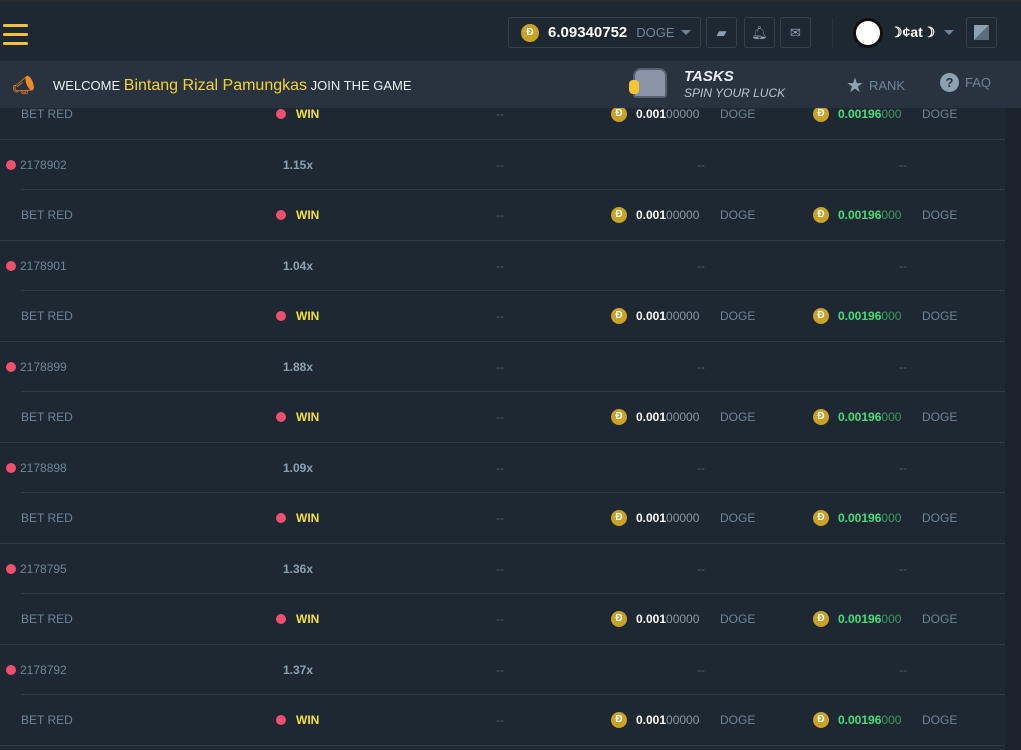  I want to click on game-row: 2178901 1.04x -- -- --, so click(510, 266).